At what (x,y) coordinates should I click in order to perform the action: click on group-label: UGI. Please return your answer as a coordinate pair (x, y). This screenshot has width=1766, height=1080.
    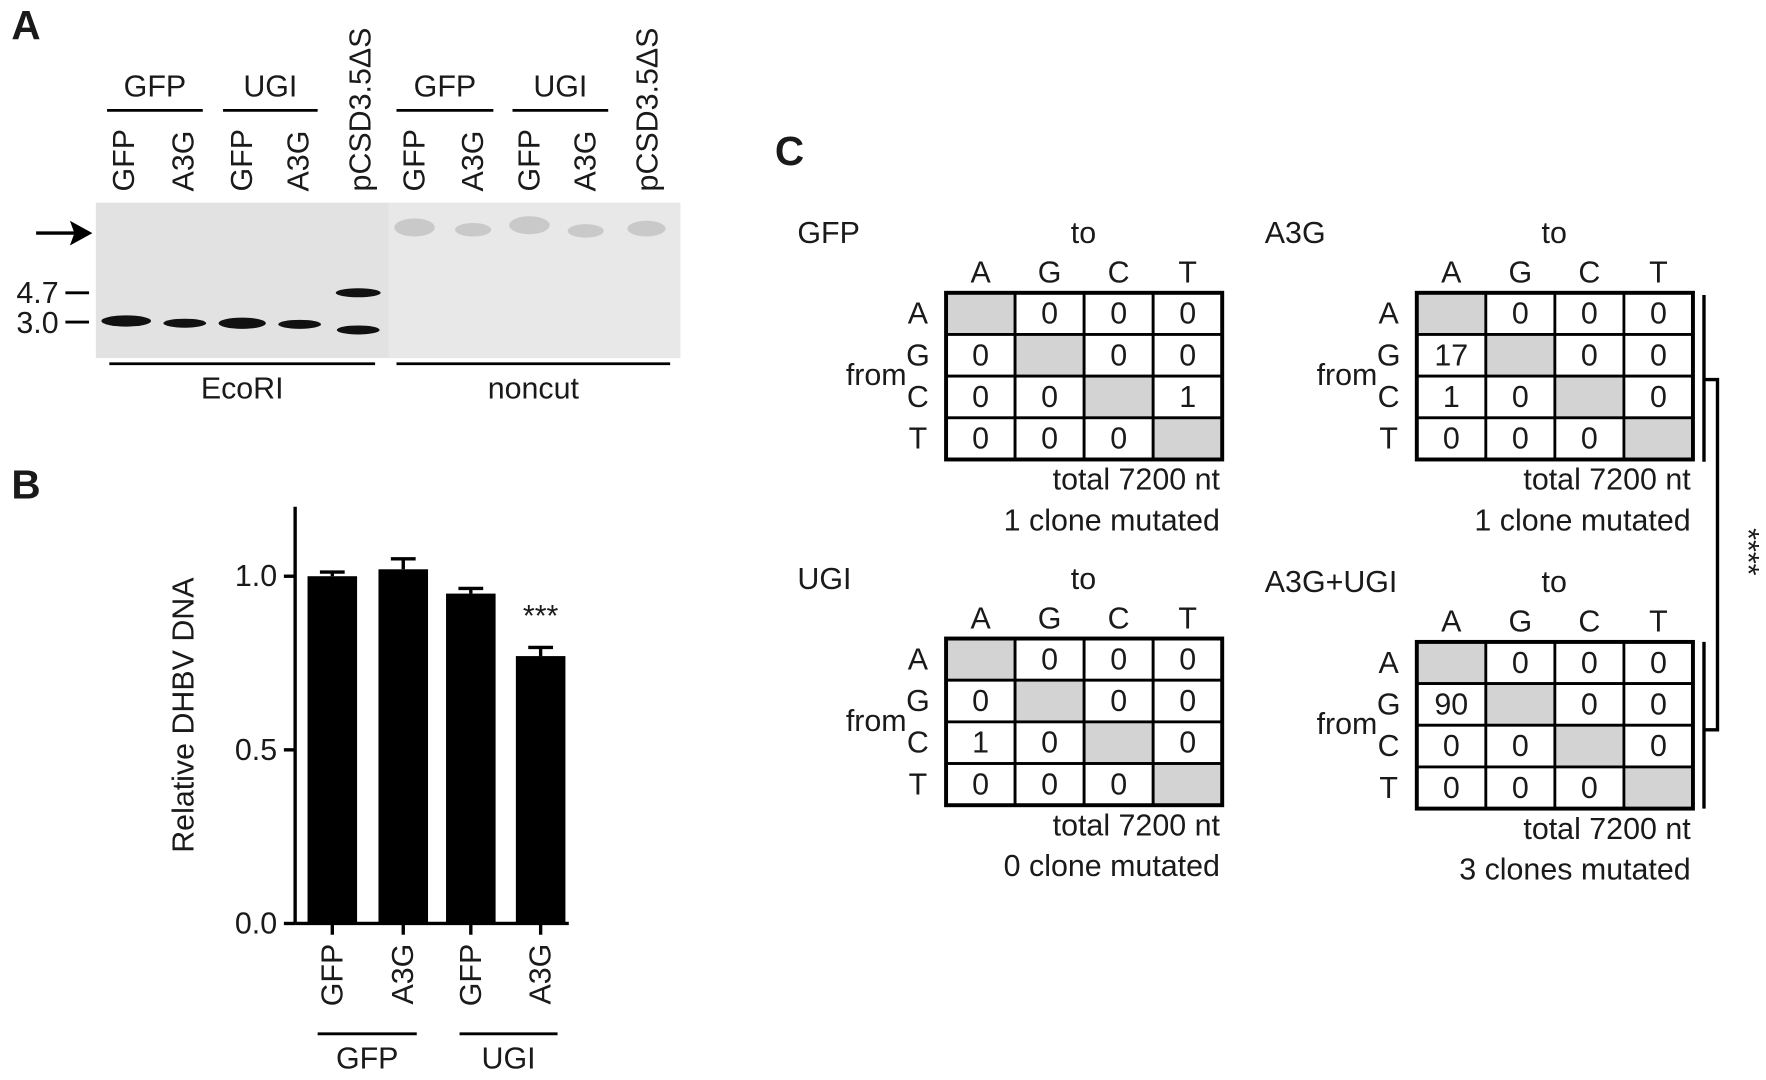
    Looking at the image, I should click on (270, 87).